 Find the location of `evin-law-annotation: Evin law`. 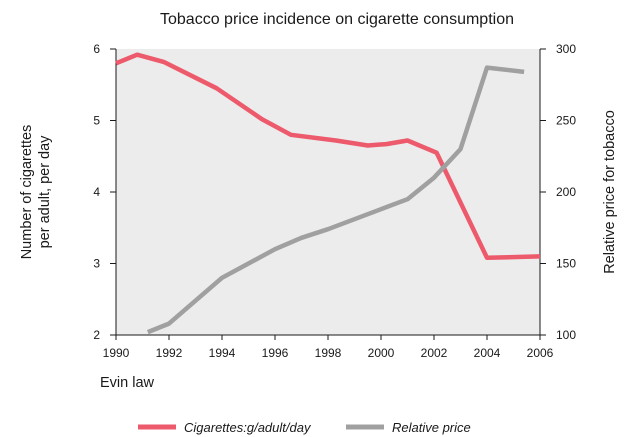

evin-law-annotation: Evin law is located at coordinates (127, 383).